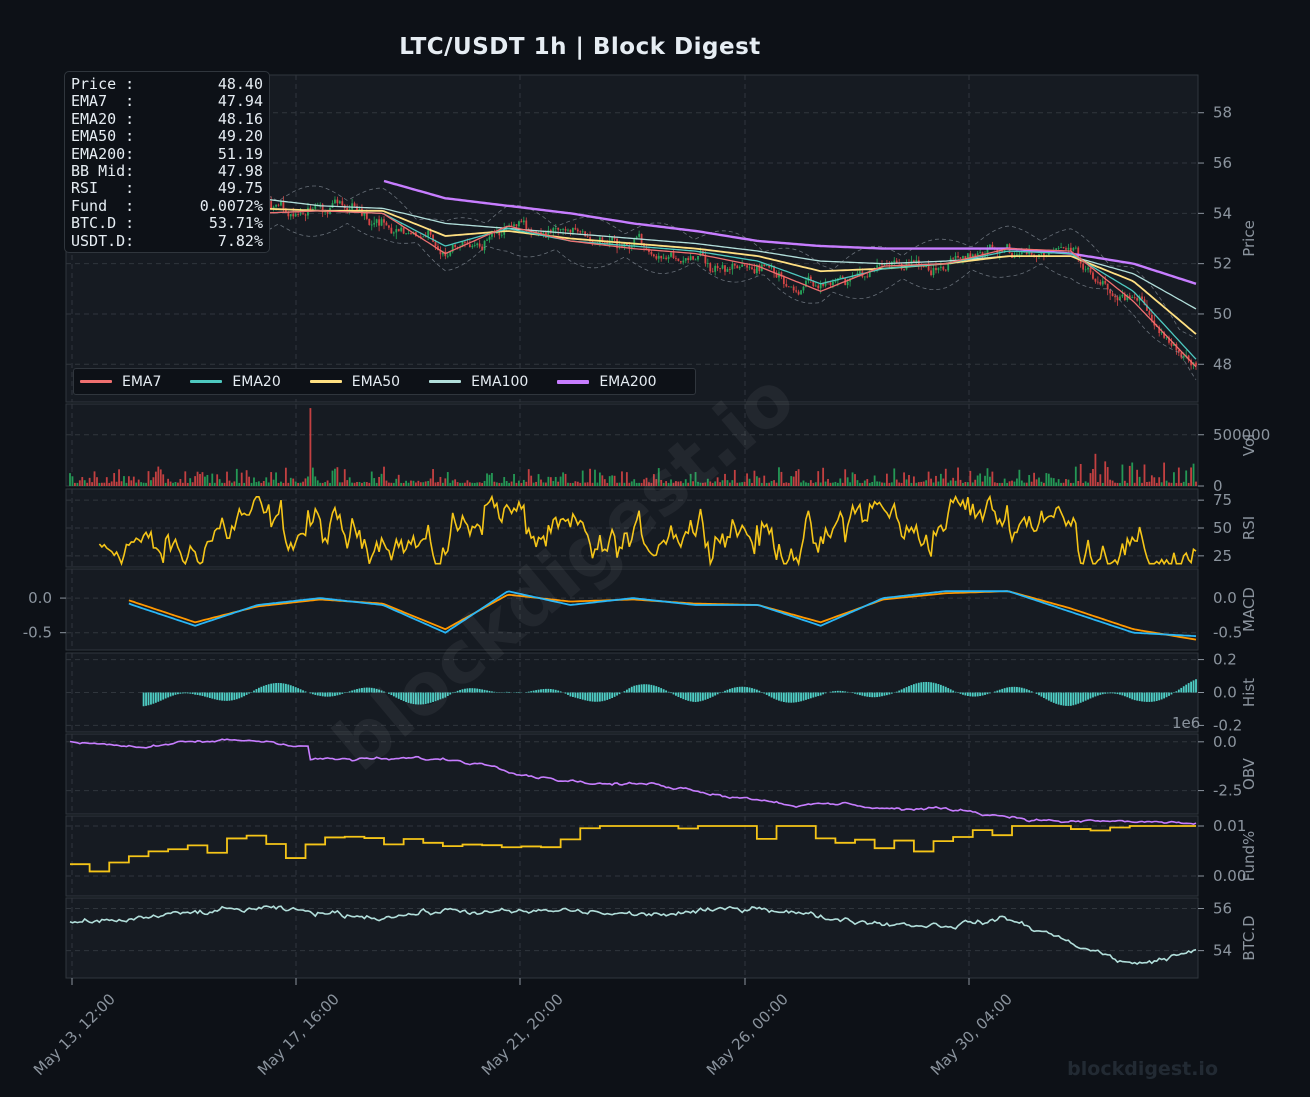  What do you see at coordinates (1222, 951) in the screenshot?
I see `y-tick-label: 54` at bounding box center [1222, 951].